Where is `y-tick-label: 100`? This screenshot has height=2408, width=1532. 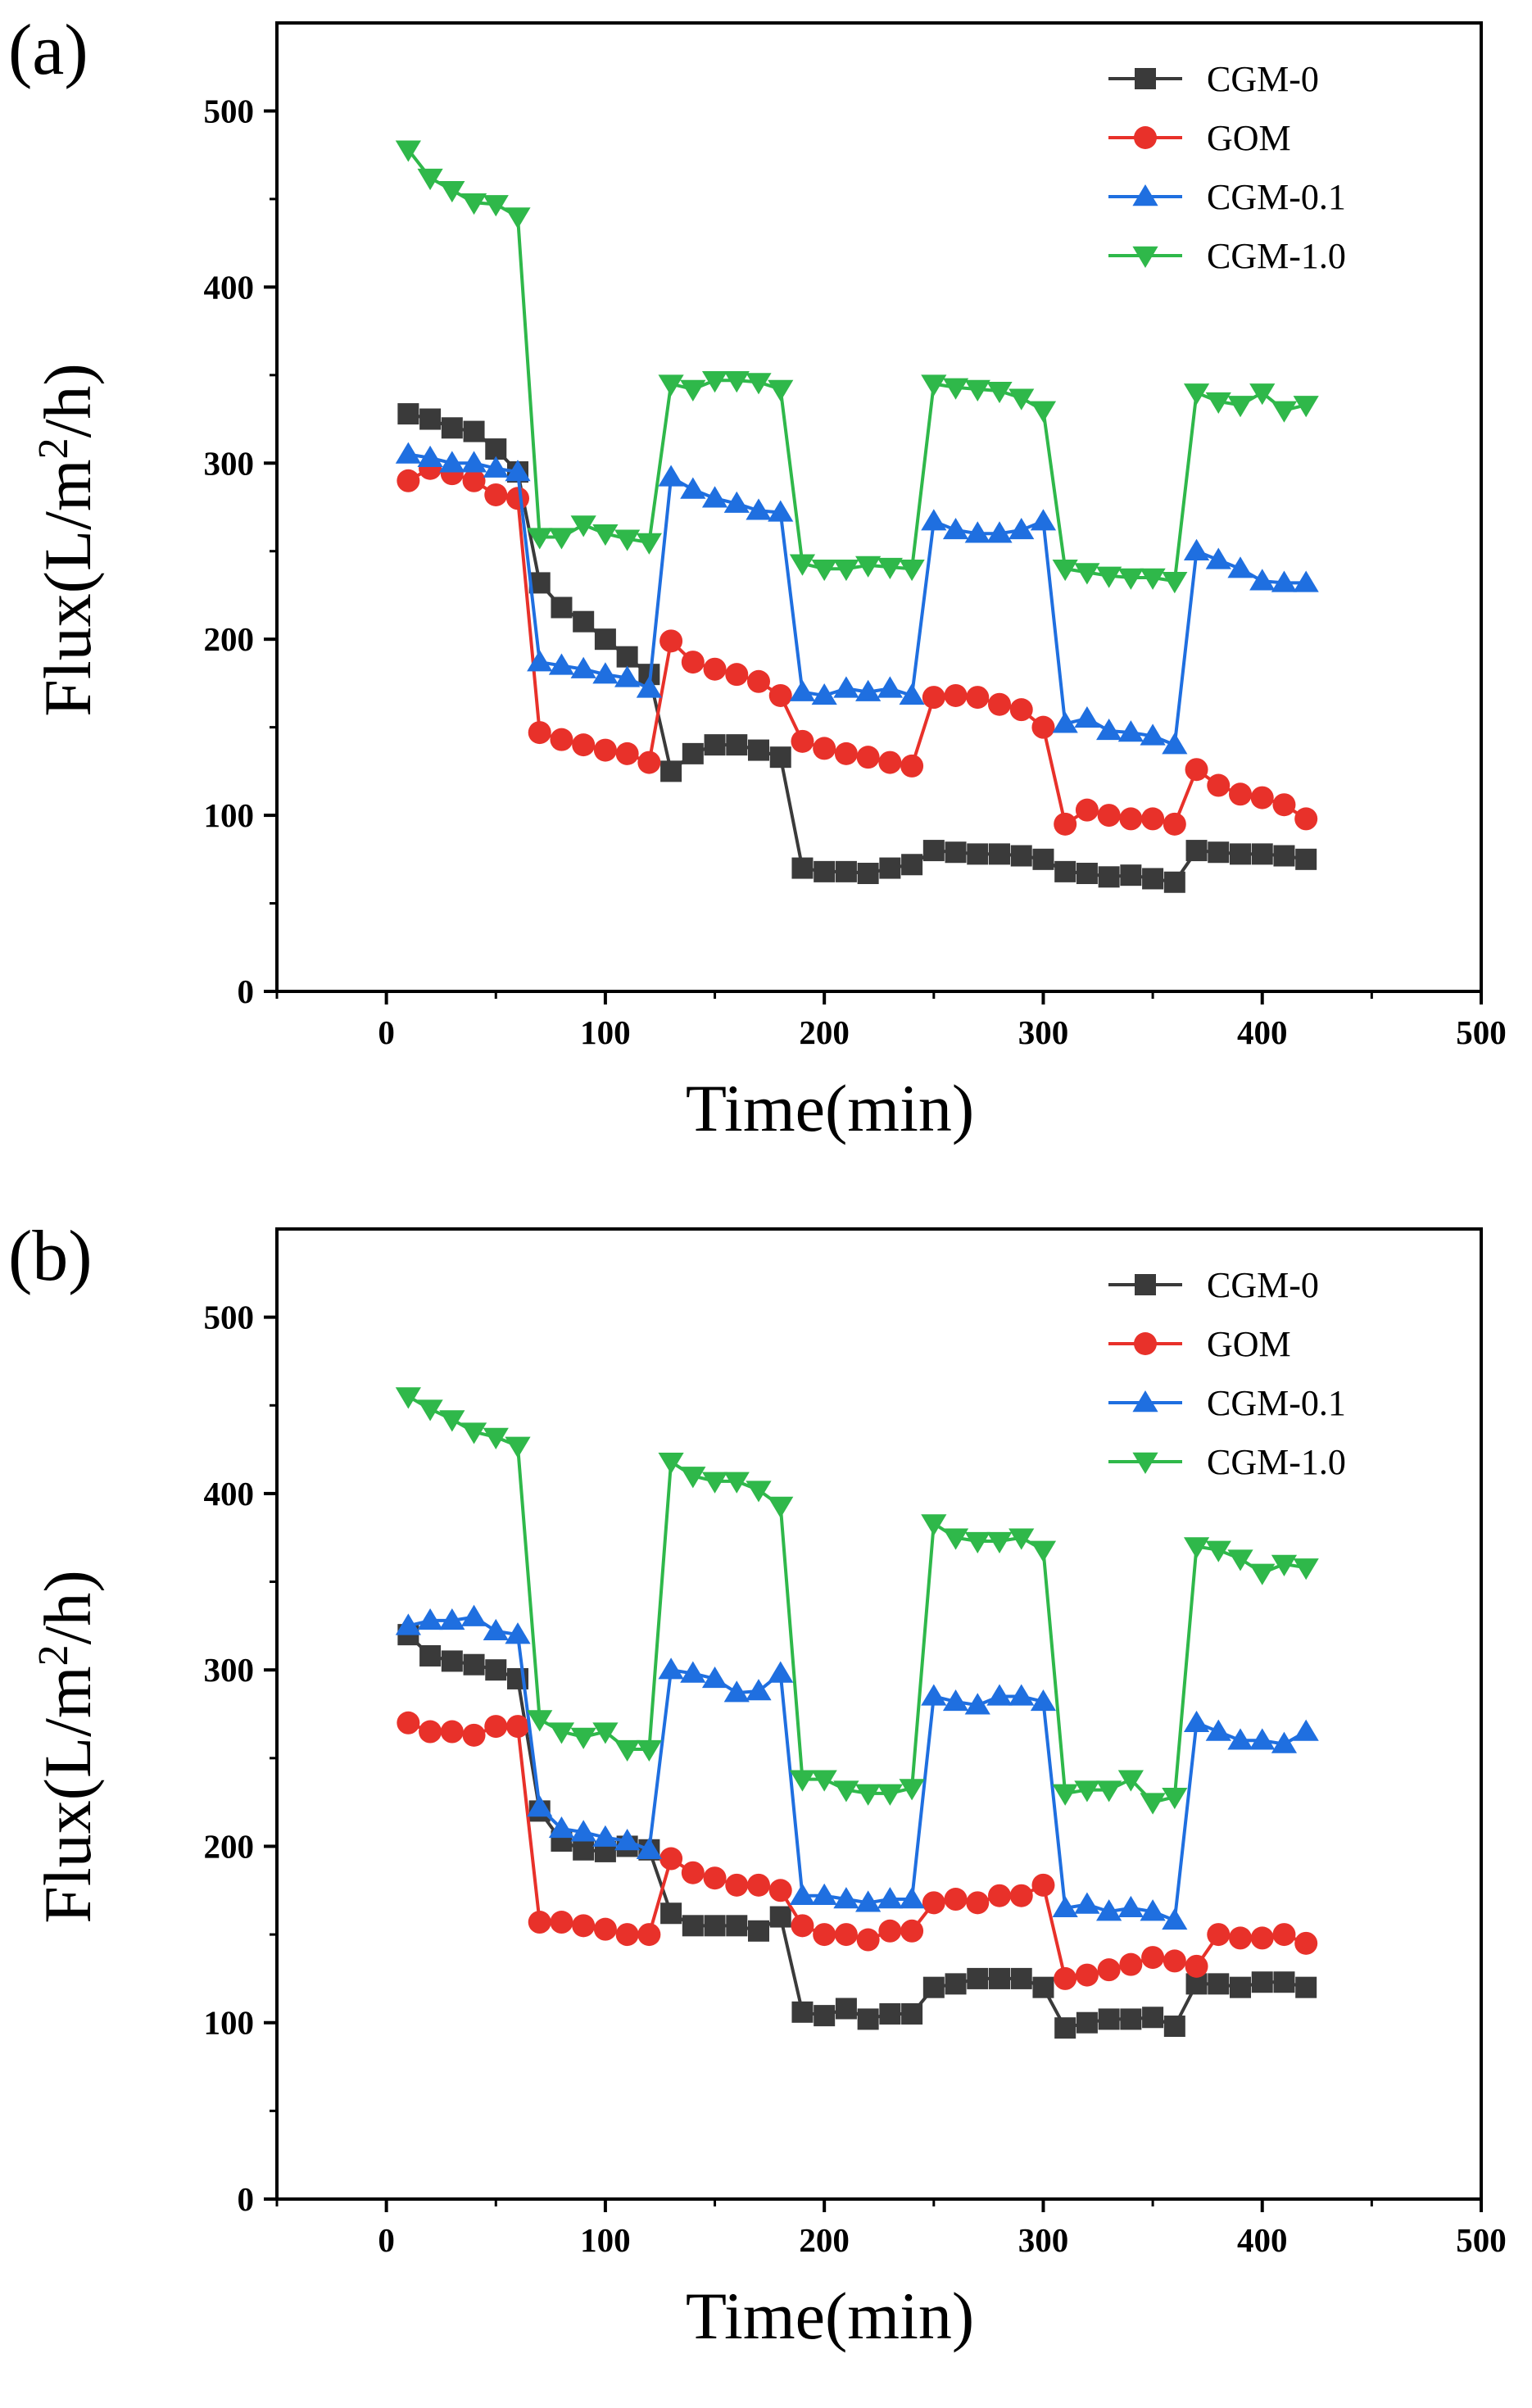 y-tick-label: 100 is located at coordinates (229, 2023).